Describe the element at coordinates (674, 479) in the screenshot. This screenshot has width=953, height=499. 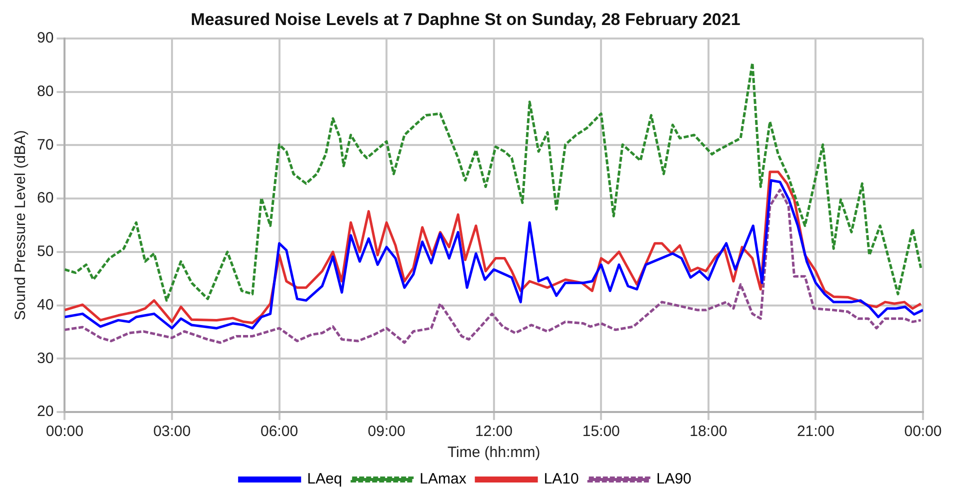
I see `legend-label: LA90` at that location.